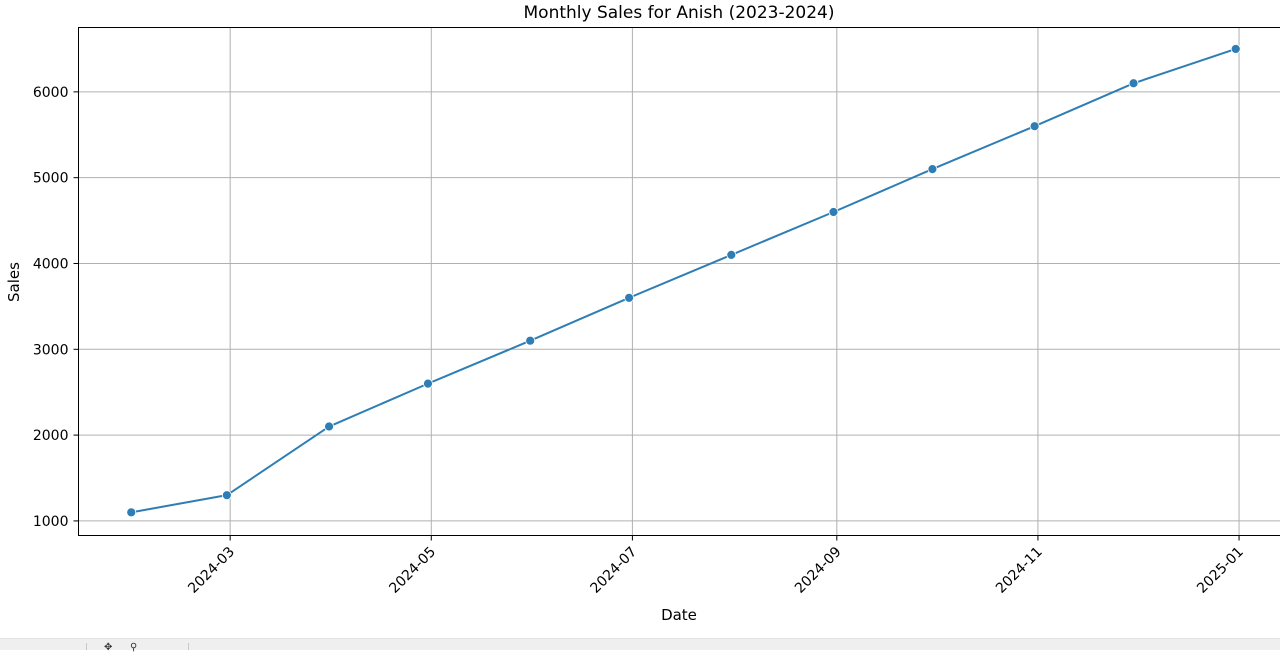 The height and width of the screenshot is (653, 1280). Describe the element at coordinates (51, 522) in the screenshot. I see `y-tick-label: 1000` at that location.